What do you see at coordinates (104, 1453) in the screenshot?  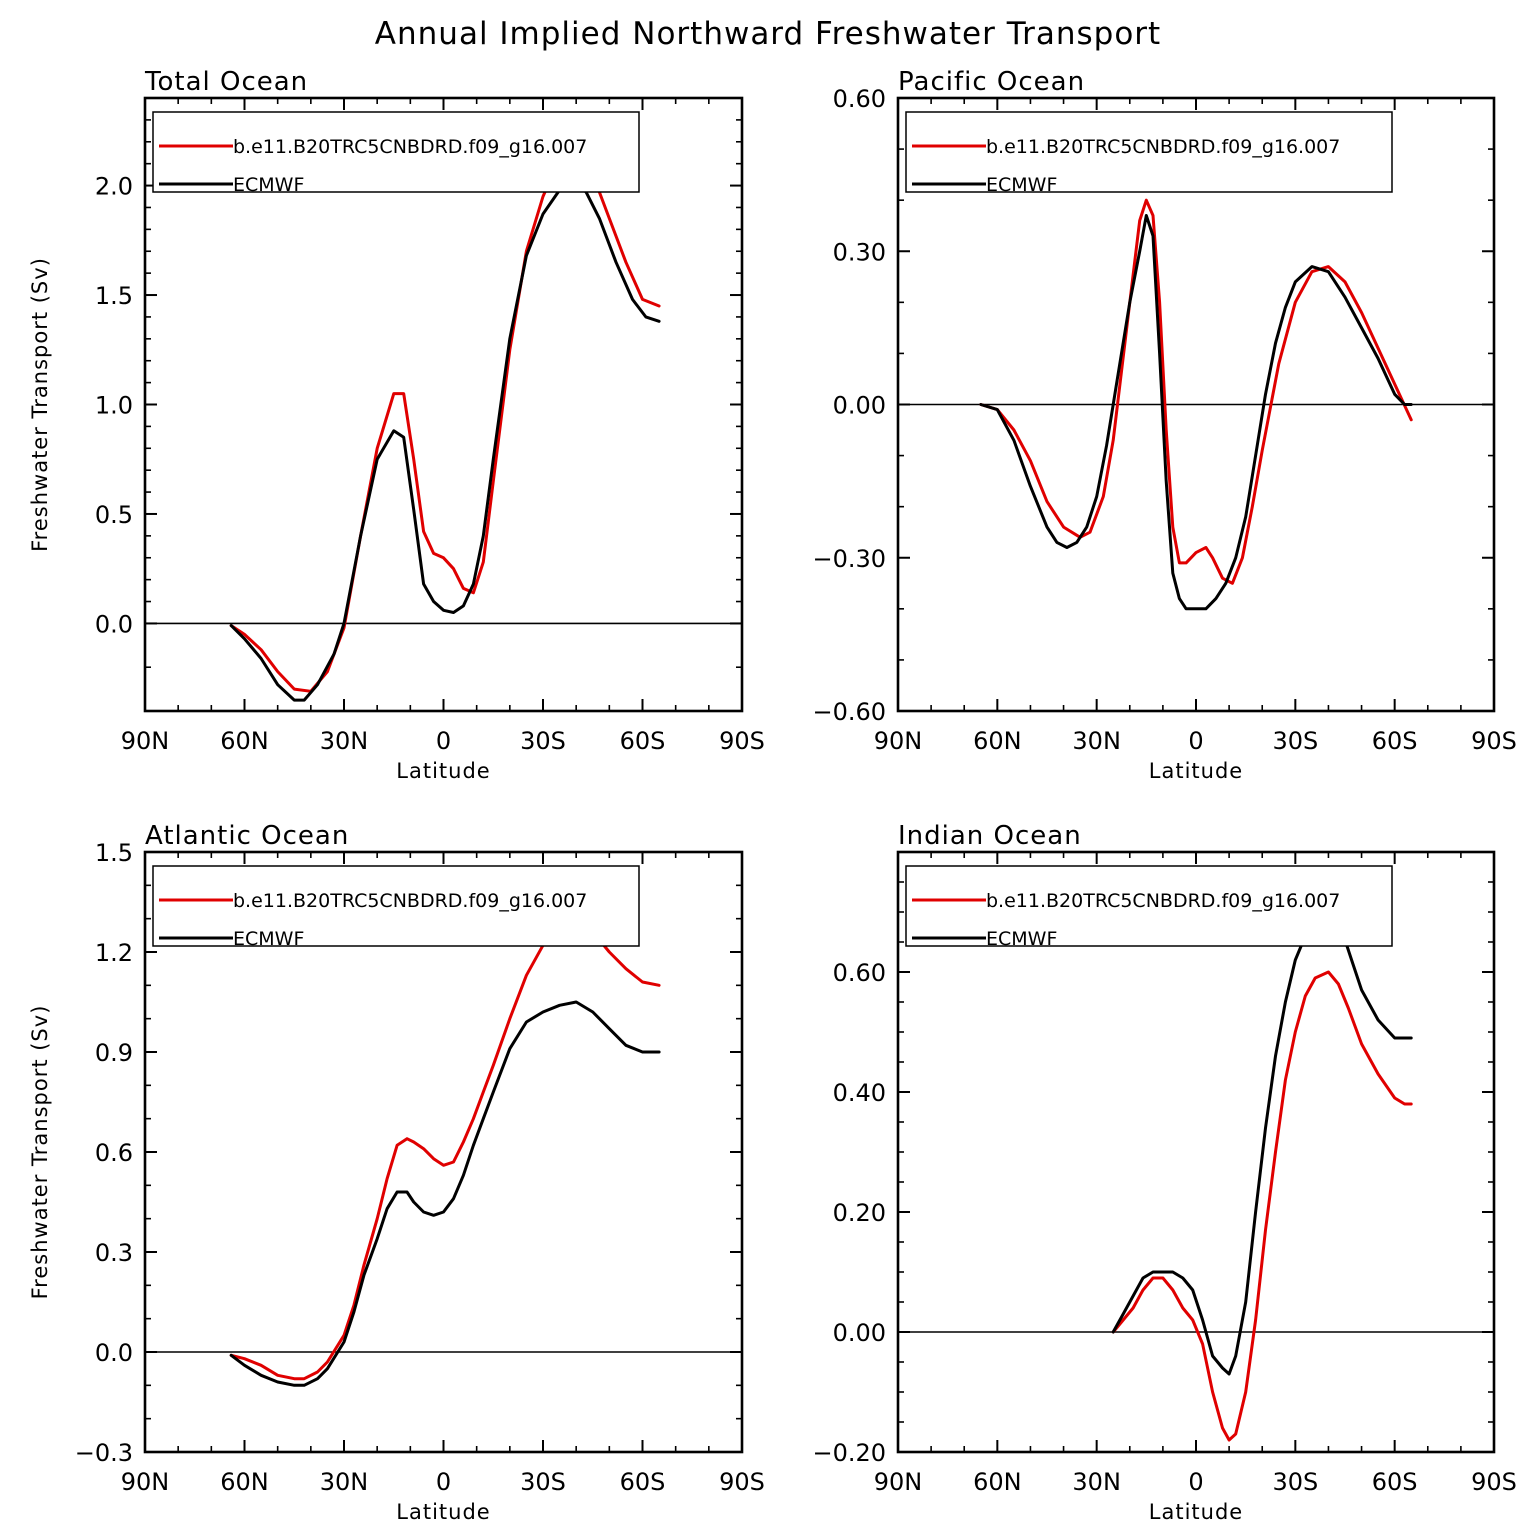 I see `y-tick-label: −0.3` at bounding box center [104, 1453].